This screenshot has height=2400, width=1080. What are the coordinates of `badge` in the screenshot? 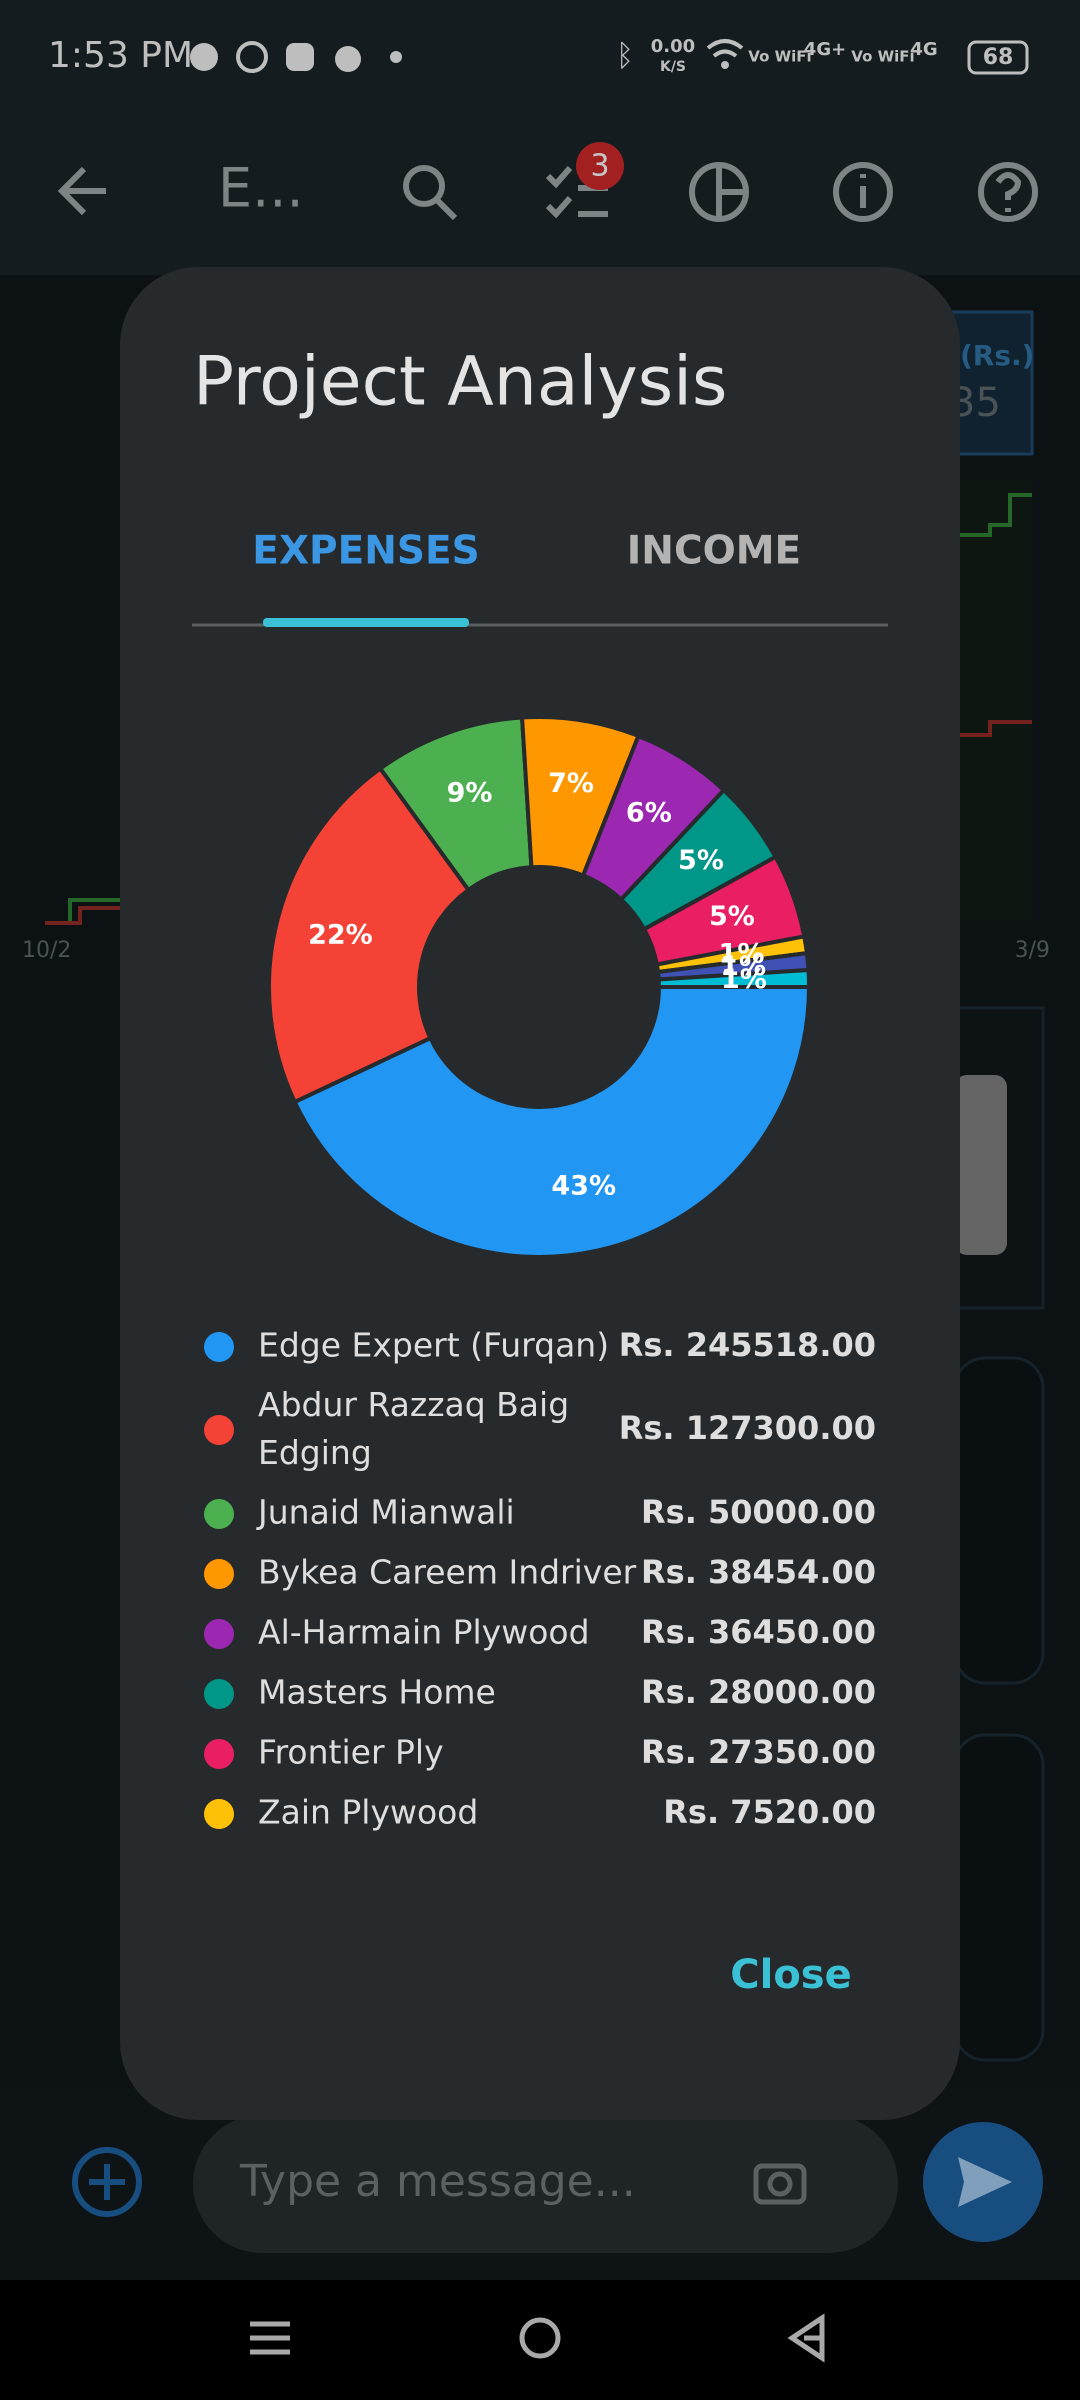 It's located at (600, 166).